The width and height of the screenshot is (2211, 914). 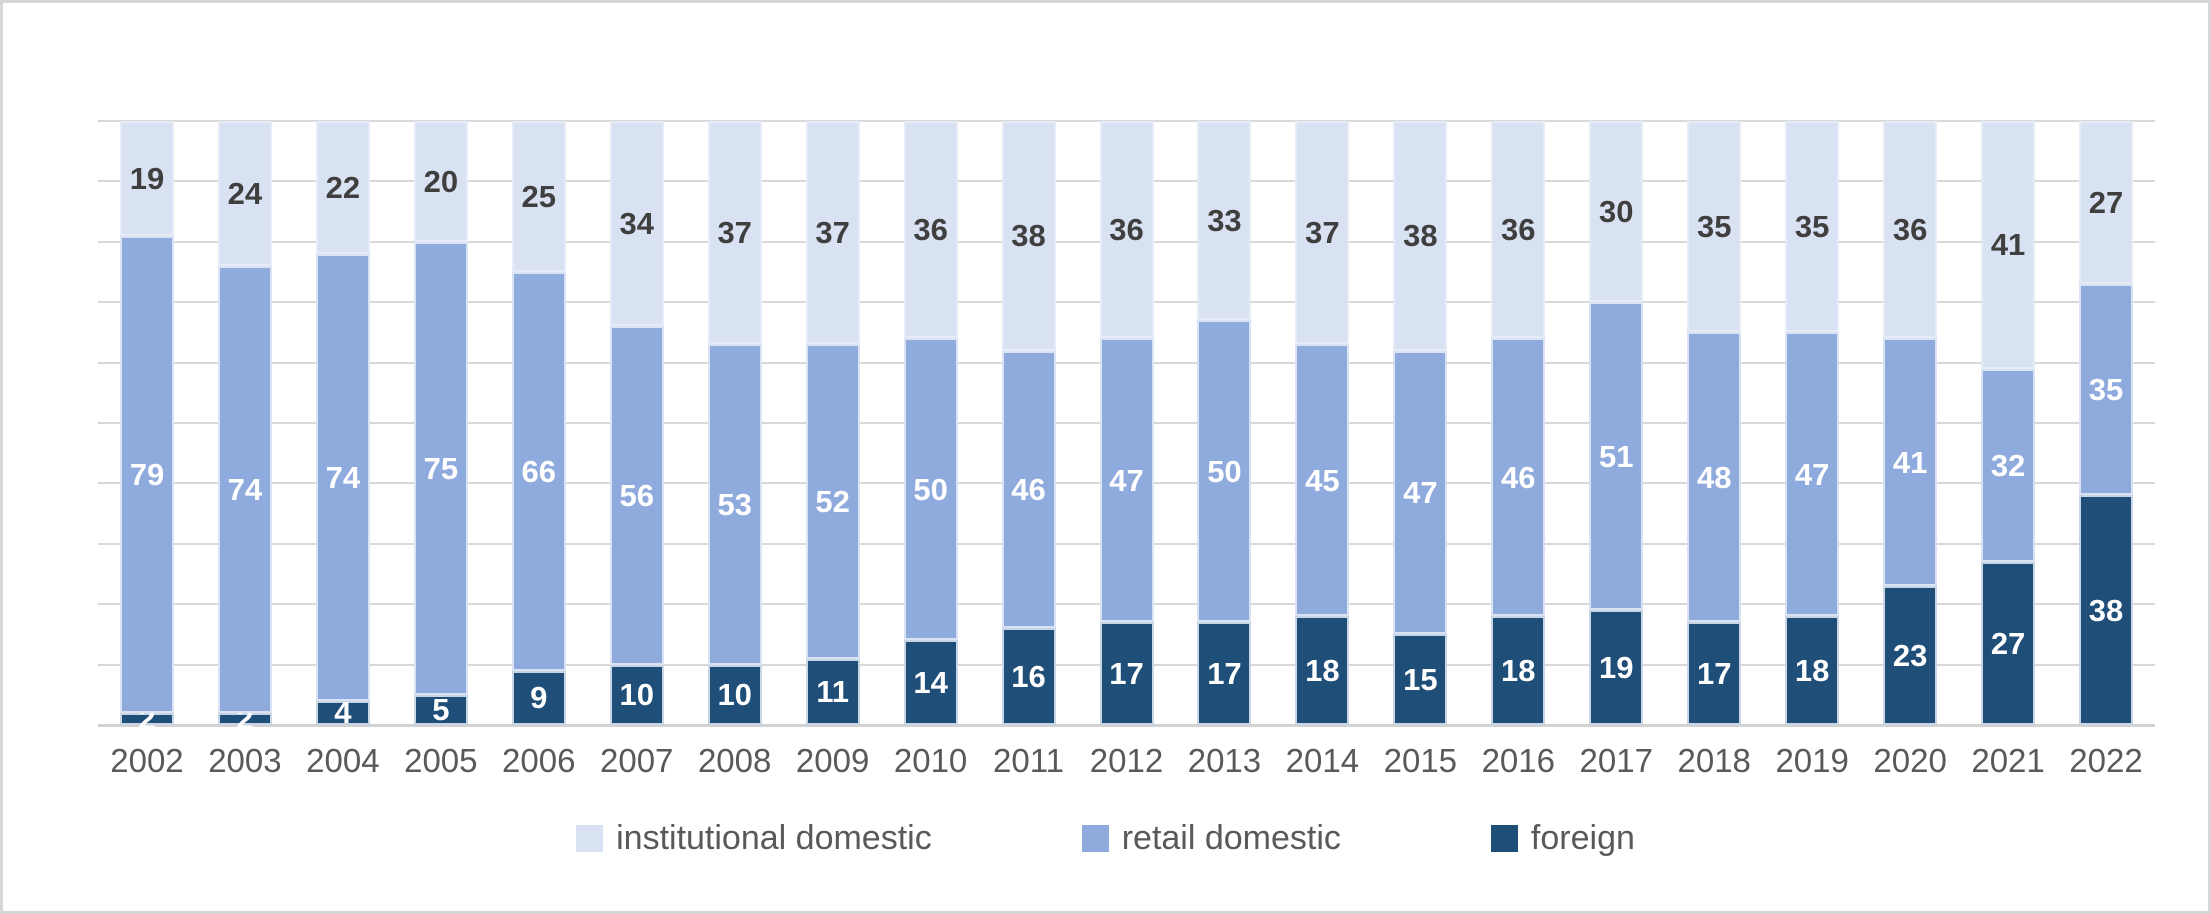 I want to click on bar-segment-retail-domestic-2003: 74, so click(x=244, y=489).